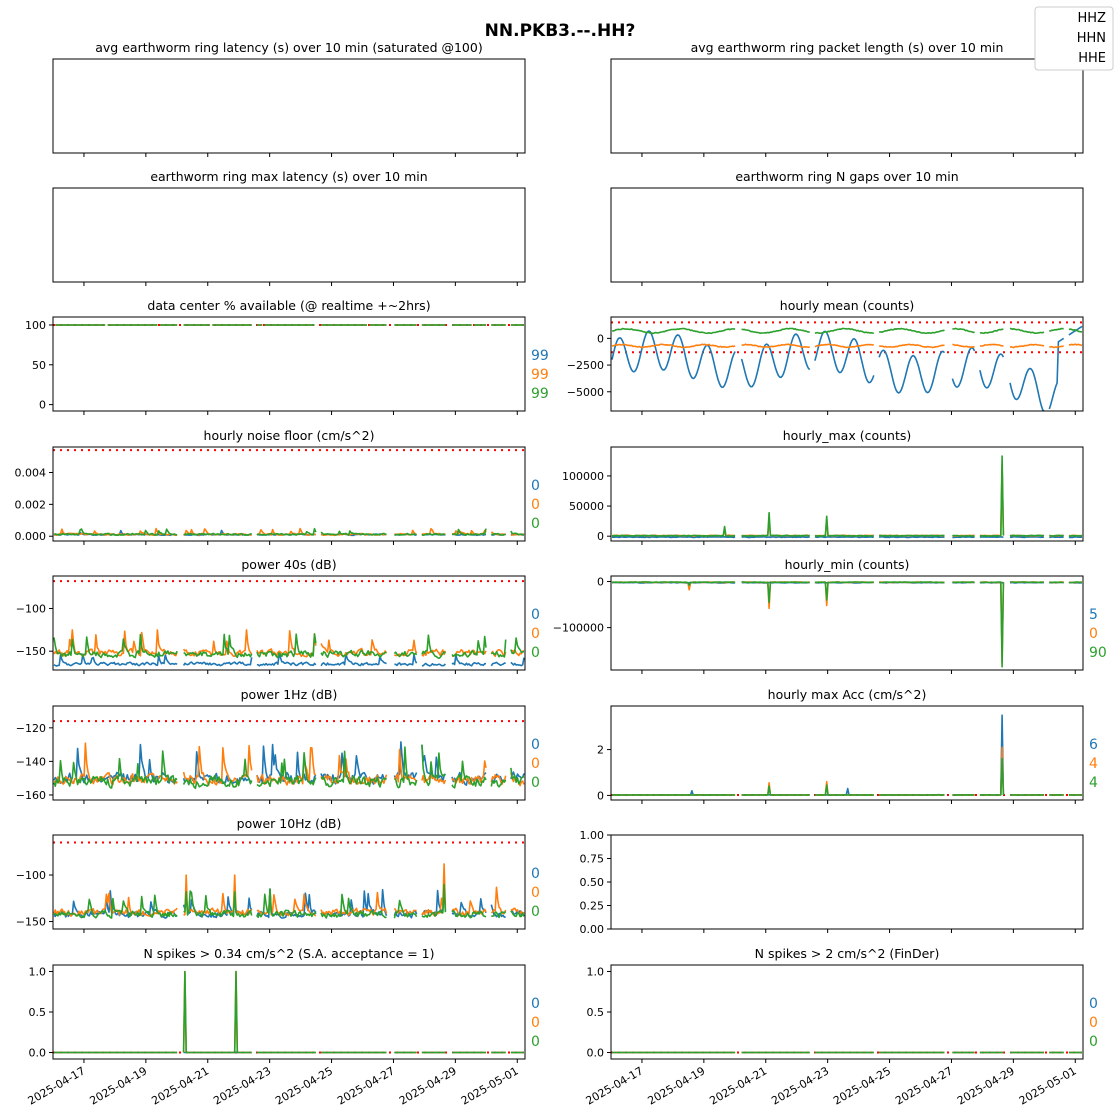  Describe the element at coordinates (31, 728) in the screenshot. I see `y-tick-label: −120` at that location.